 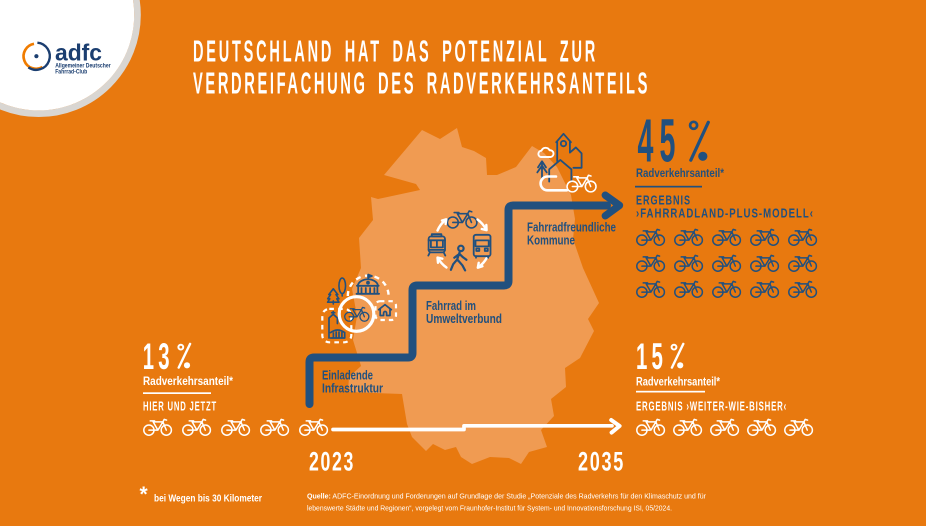 What do you see at coordinates (332, 461) in the screenshot?
I see `svg-text: 2023` at bounding box center [332, 461].